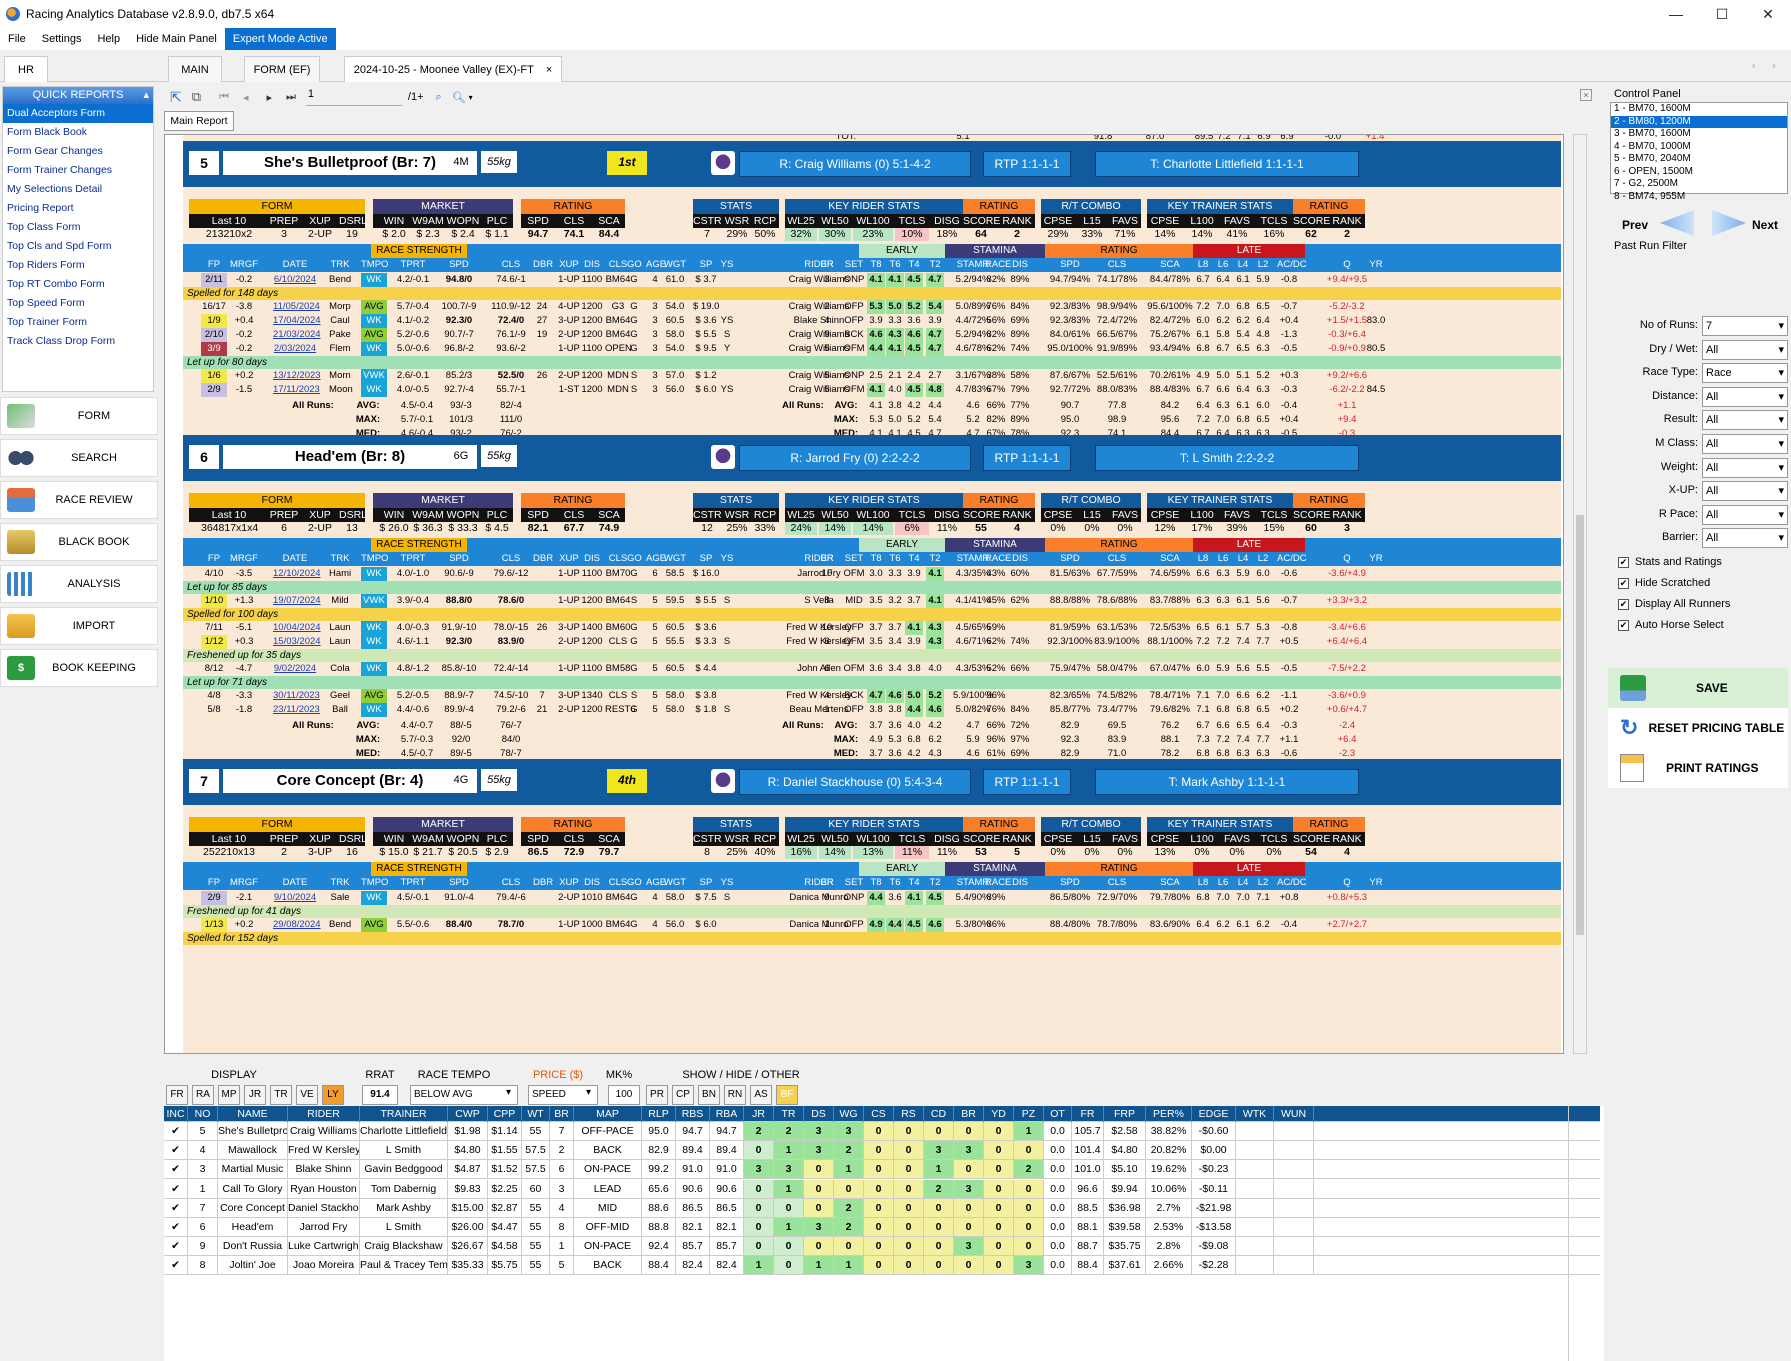 This screenshot has width=1791, height=1361. I want to click on quick-report-item: Top Riders Form, so click(46, 265).